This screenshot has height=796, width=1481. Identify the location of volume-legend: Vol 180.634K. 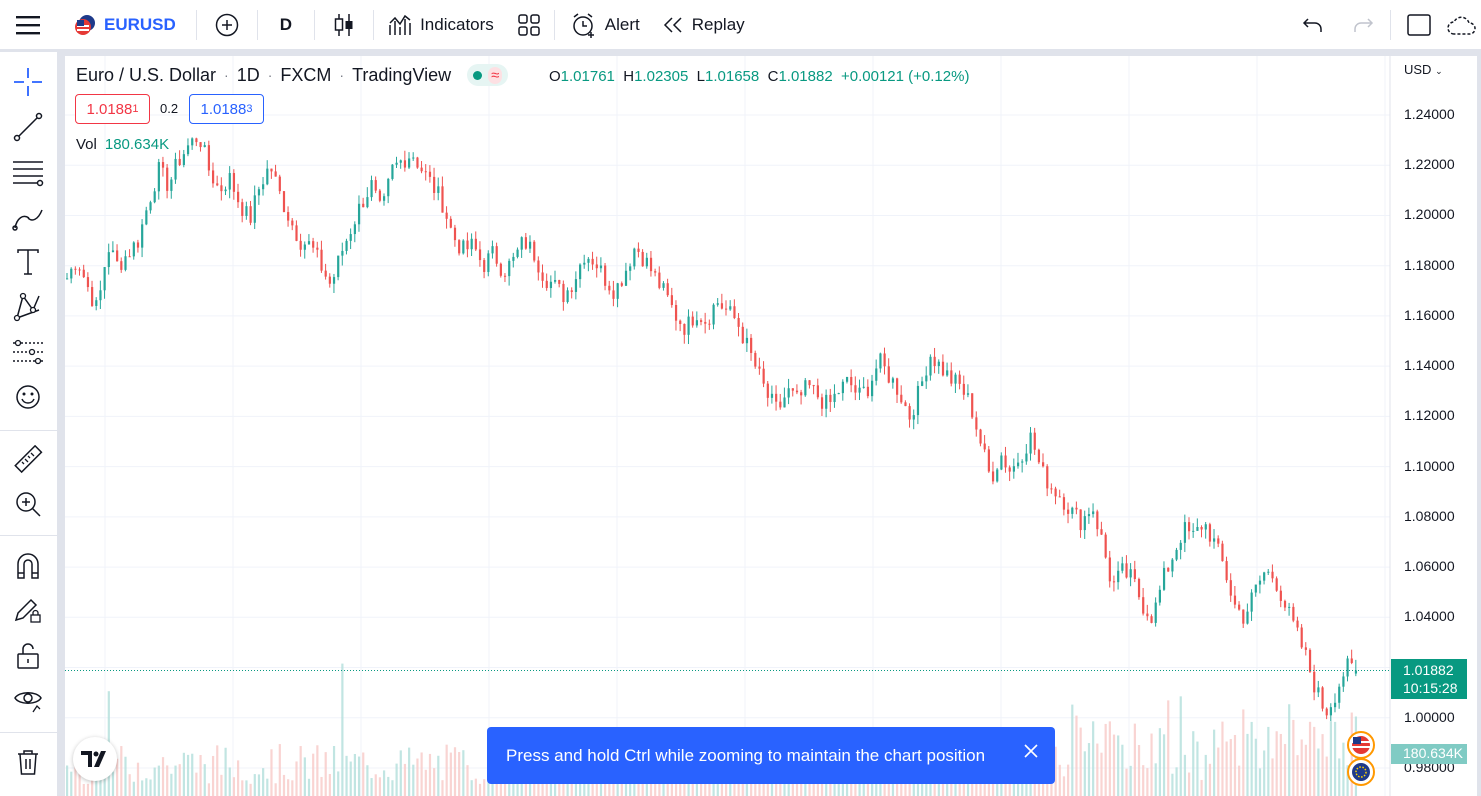
(122, 144).